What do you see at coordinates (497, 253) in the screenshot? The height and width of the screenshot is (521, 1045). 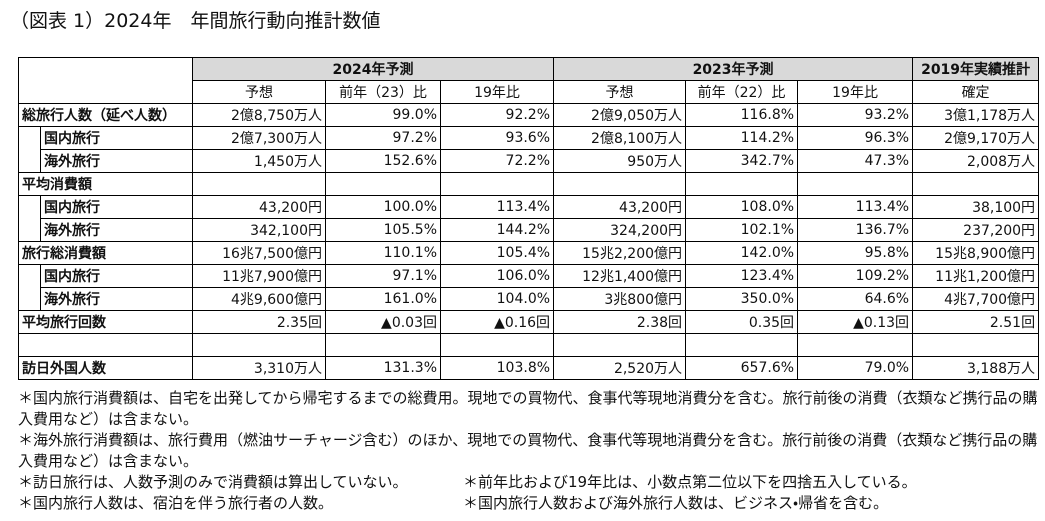 I see `value-cell: 105.4%` at bounding box center [497, 253].